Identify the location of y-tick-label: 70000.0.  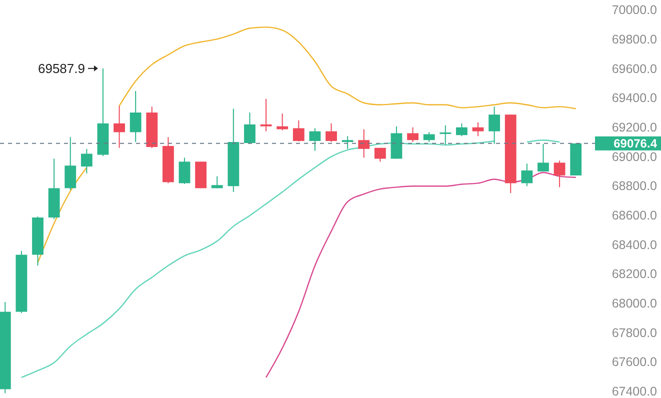
(635, 10).